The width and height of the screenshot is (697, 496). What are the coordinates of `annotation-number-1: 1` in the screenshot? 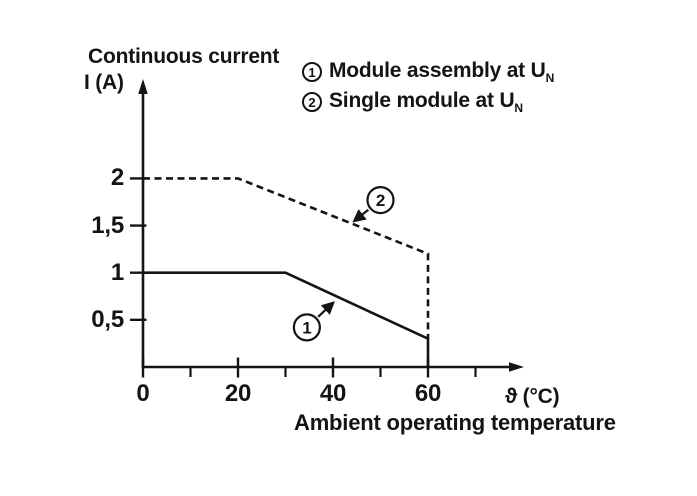 It's located at (306, 327).